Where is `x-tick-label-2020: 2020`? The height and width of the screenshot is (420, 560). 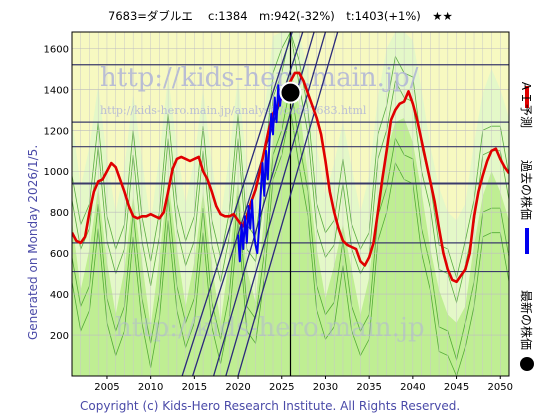 x-tick-label-2020: 2020 is located at coordinates (237, 387).